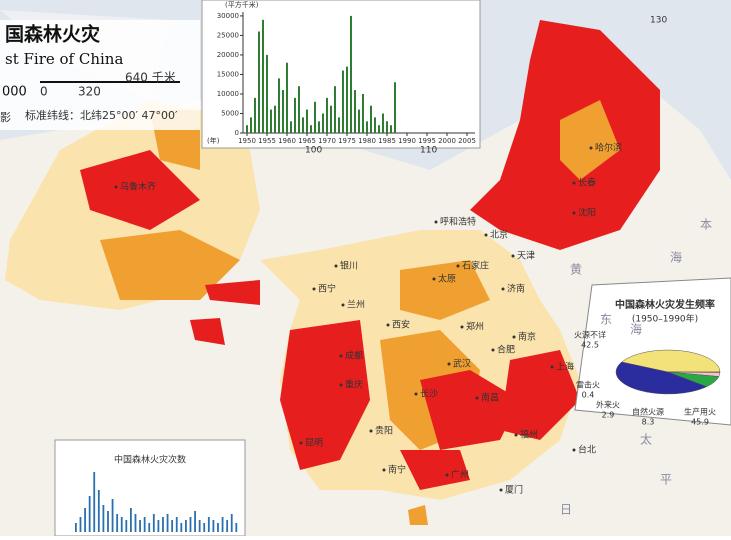 The image size is (731, 540). What do you see at coordinates (89, 92) in the screenshot?
I see `scale-tick: 320` at bounding box center [89, 92].